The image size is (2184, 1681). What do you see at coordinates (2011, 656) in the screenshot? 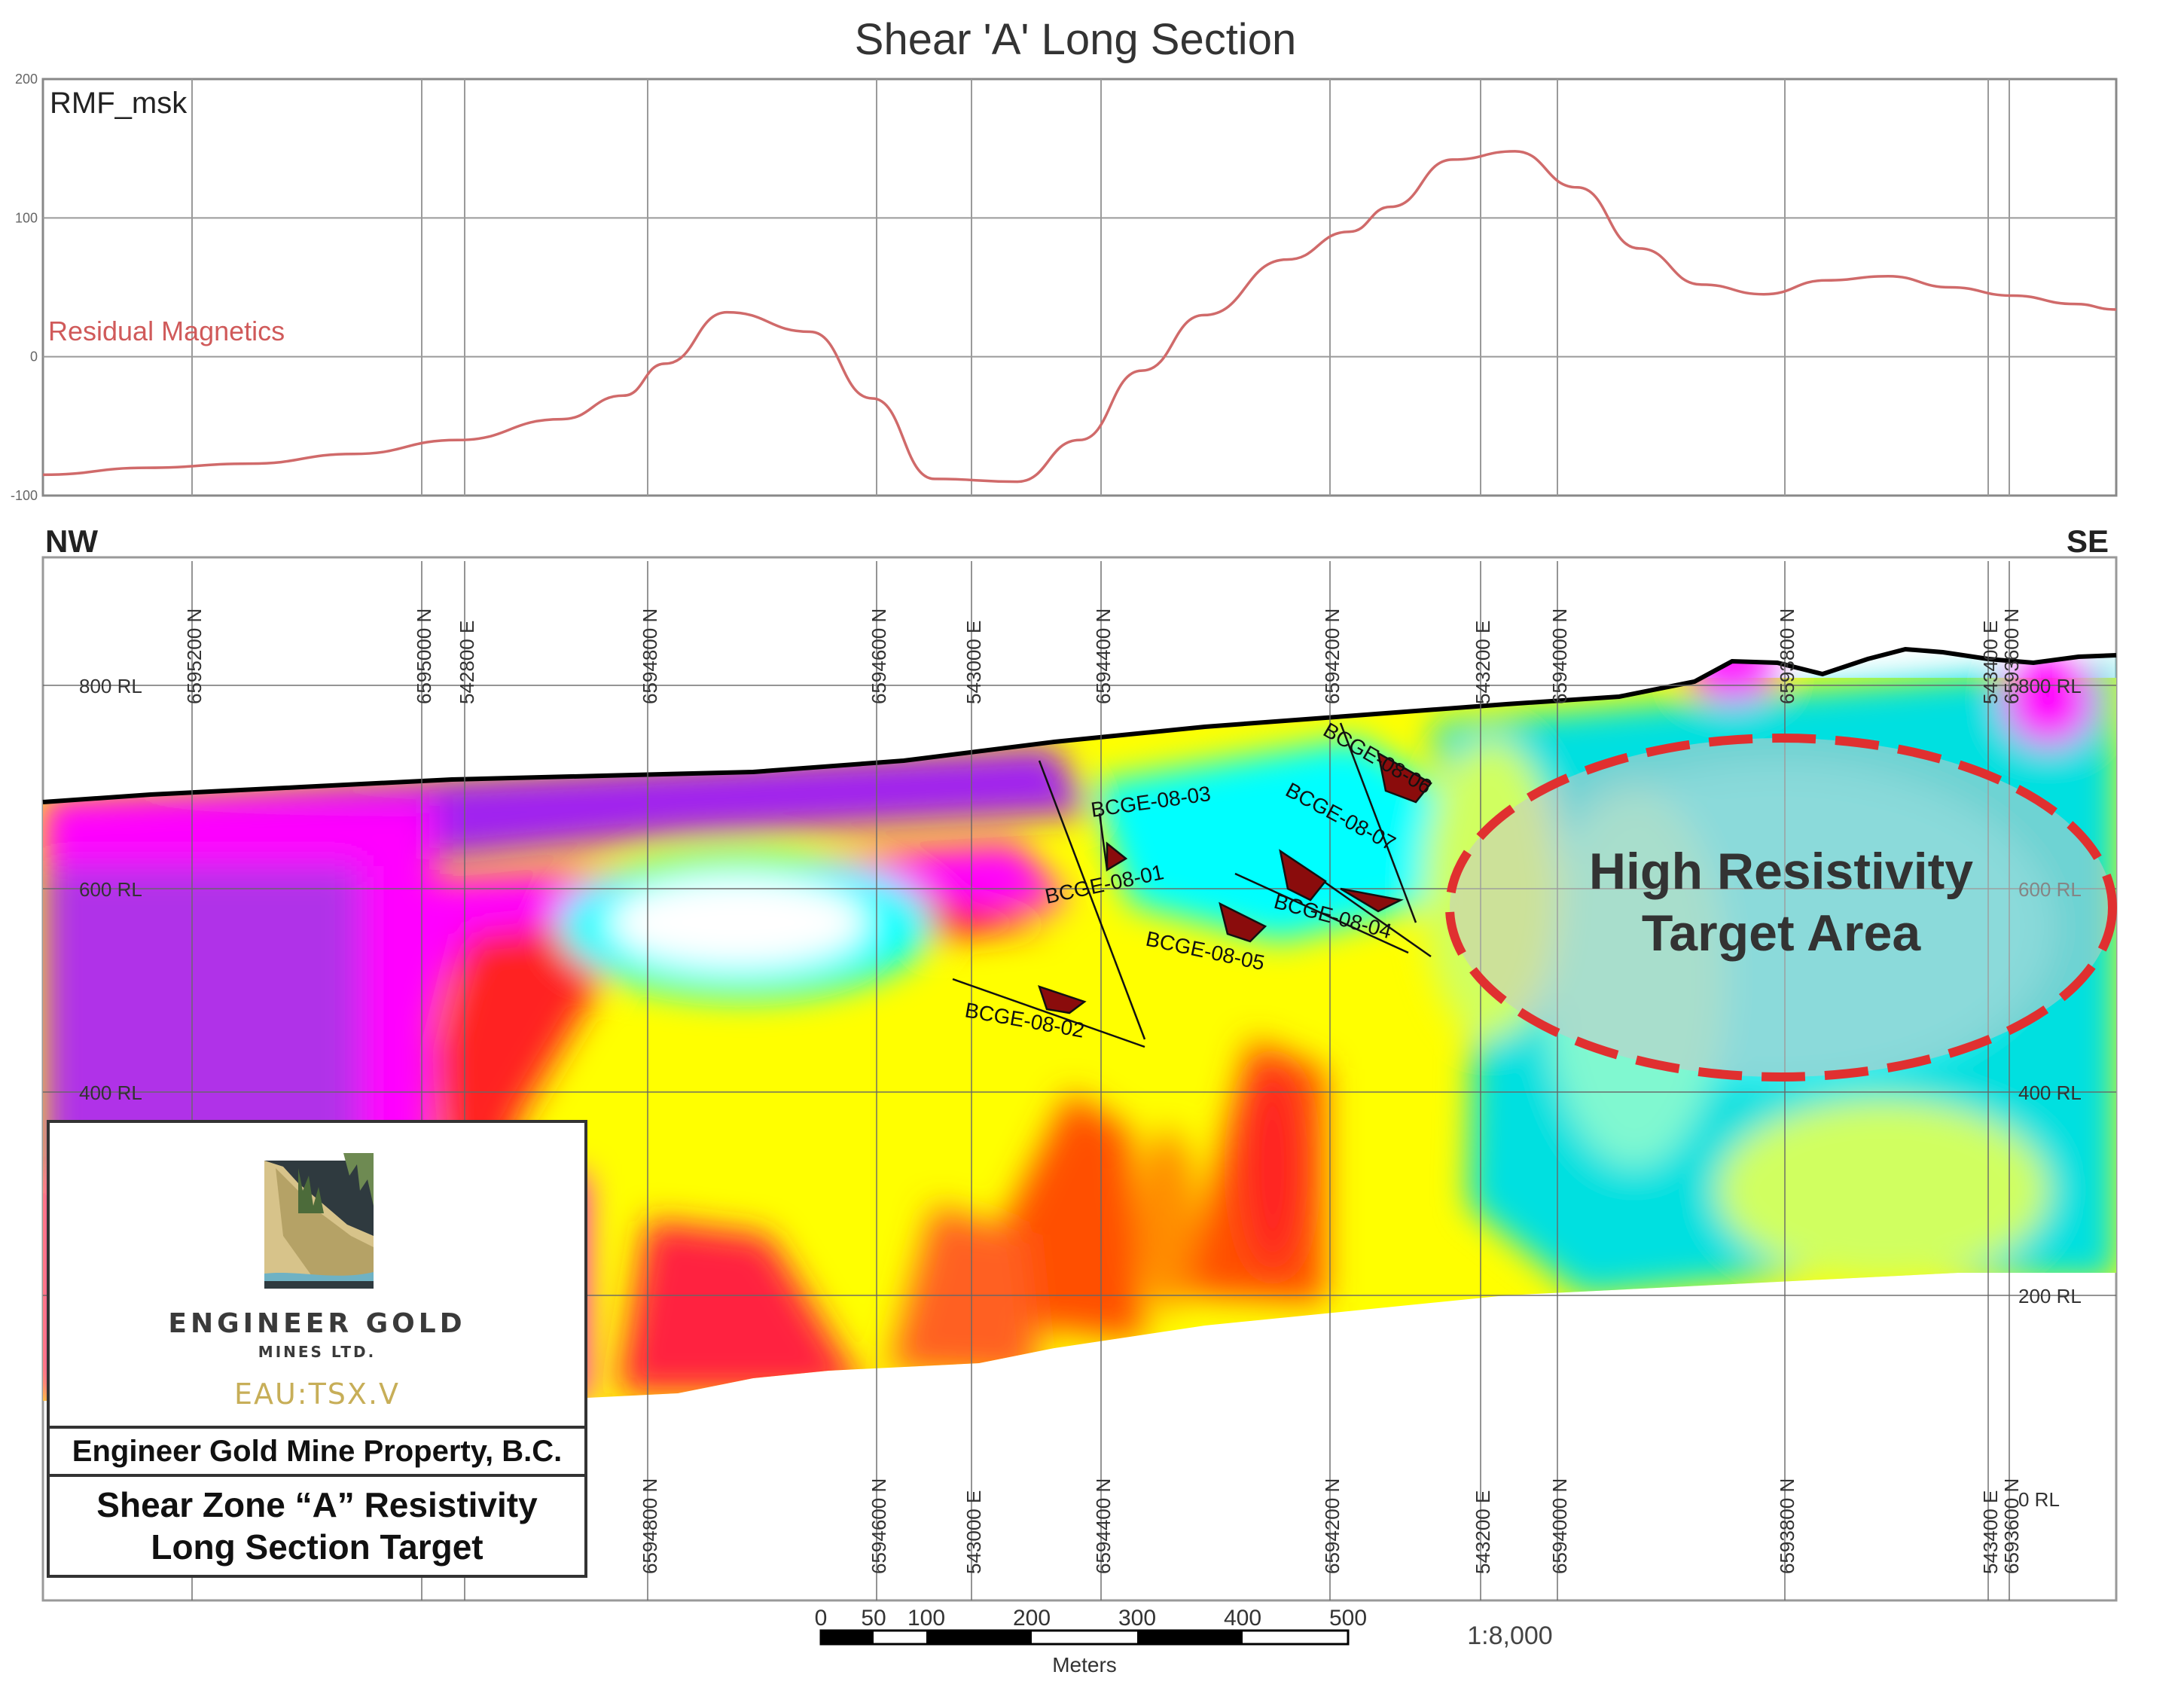
I see `top-grid-label: 6593600 N` at bounding box center [2011, 656].